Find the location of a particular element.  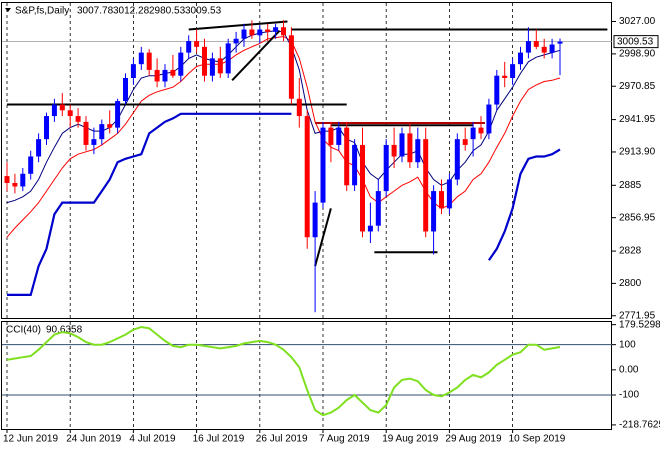

y-tick-label: 2856.95 is located at coordinates (637, 217).